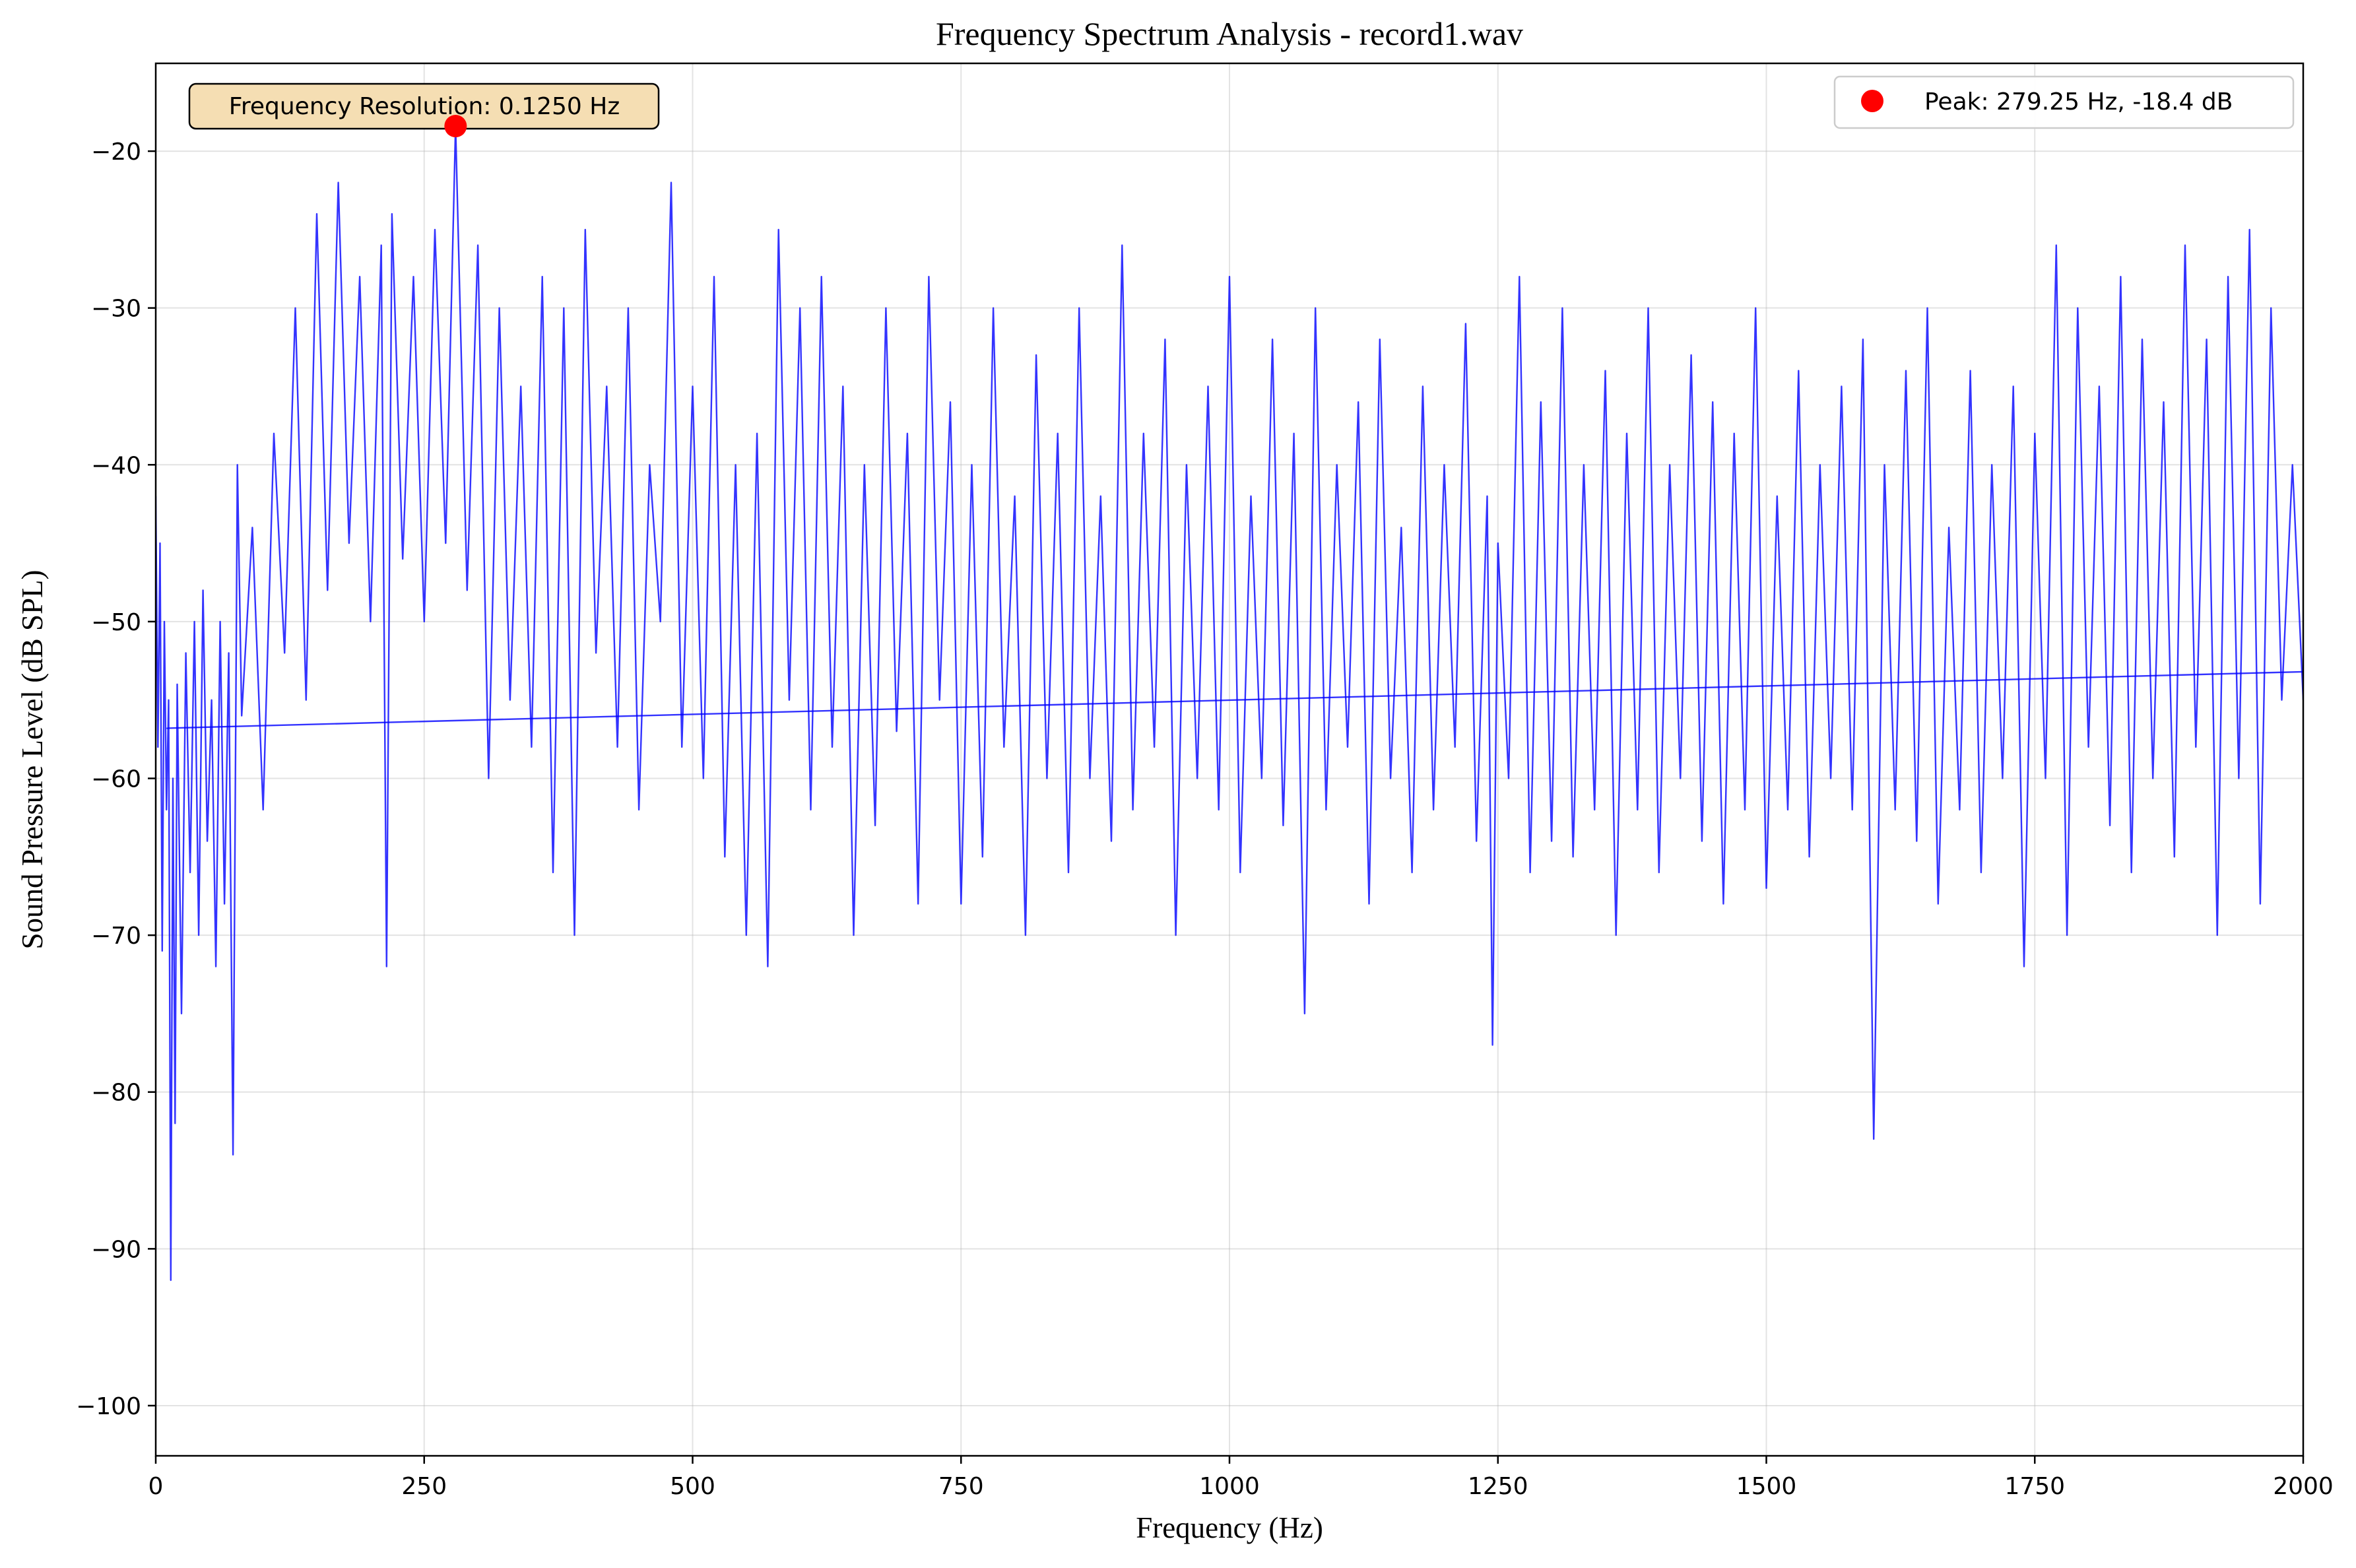 The width and height of the screenshot is (2356, 1568). What do you see at coordinates (2303, 1486) in the screenshot?
I see `x-tick-label: 2000` at bounding box center [2303, 1486].